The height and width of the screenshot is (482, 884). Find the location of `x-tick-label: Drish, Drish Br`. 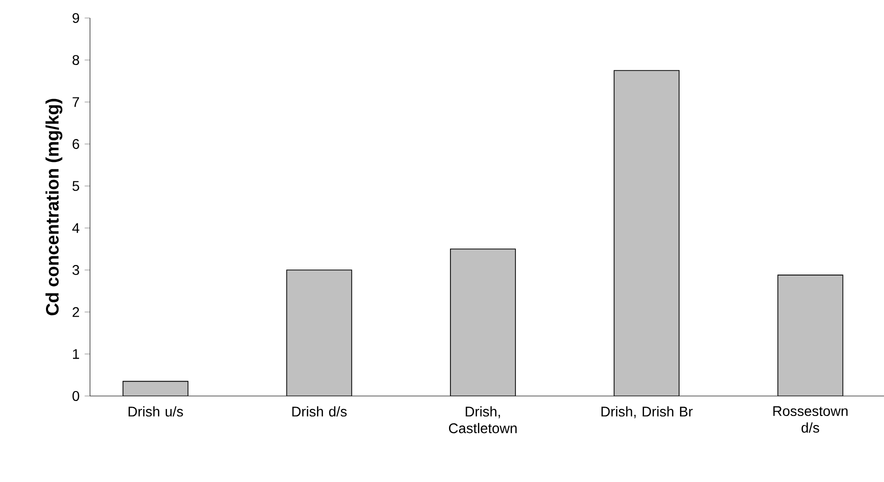

x-tick-label: Drish, Drish Br is located at coordinates (647, 412).